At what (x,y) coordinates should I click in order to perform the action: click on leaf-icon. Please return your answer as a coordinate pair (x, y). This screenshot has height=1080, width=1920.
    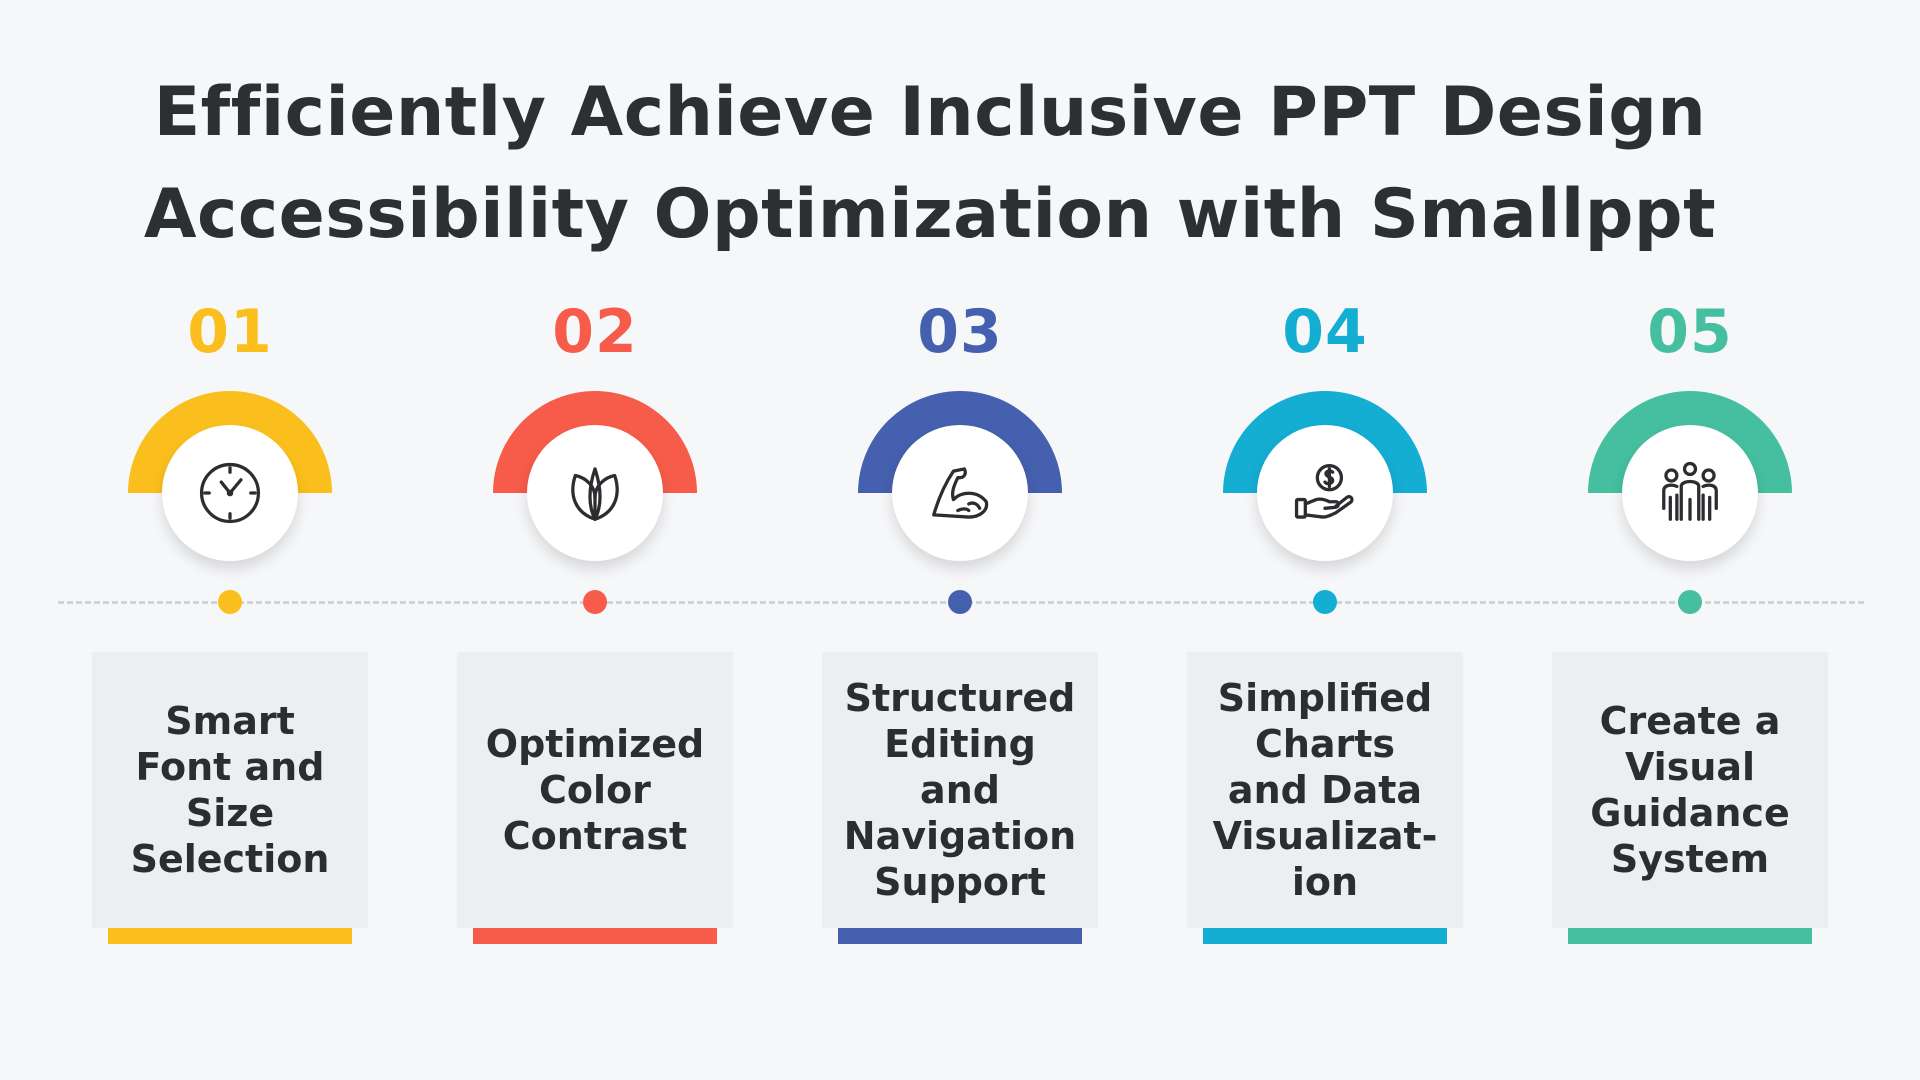
    Looking at the image, I should click on (595, 494).